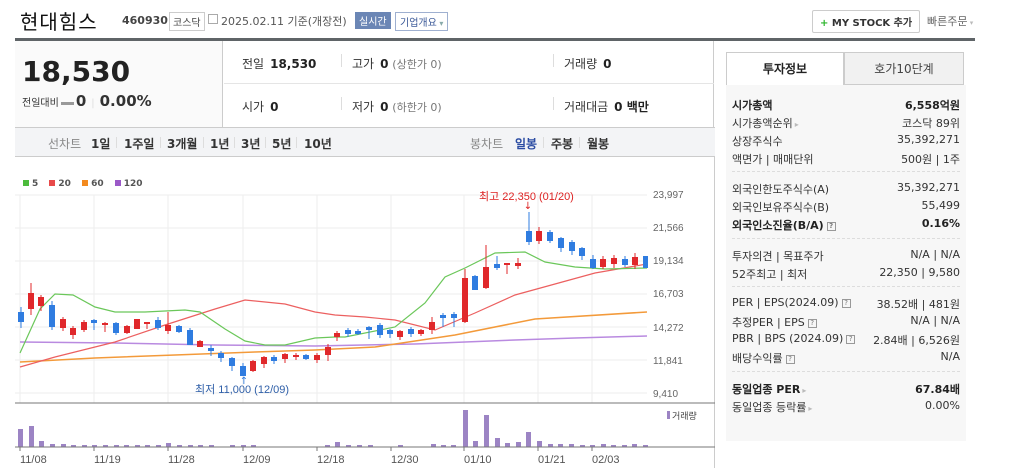  What do you see at coordinates (282, 144) in the screenshot?
I see `period-5y: 5년` at bounding box center [282, 144].